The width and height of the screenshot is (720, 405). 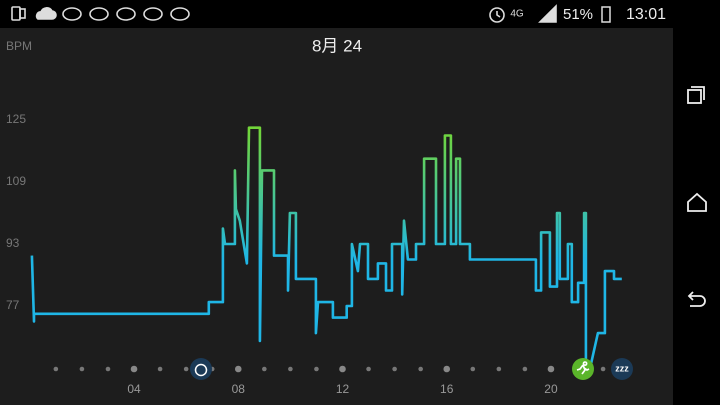 I want to click on status-icons, so click(x=284, y=13).